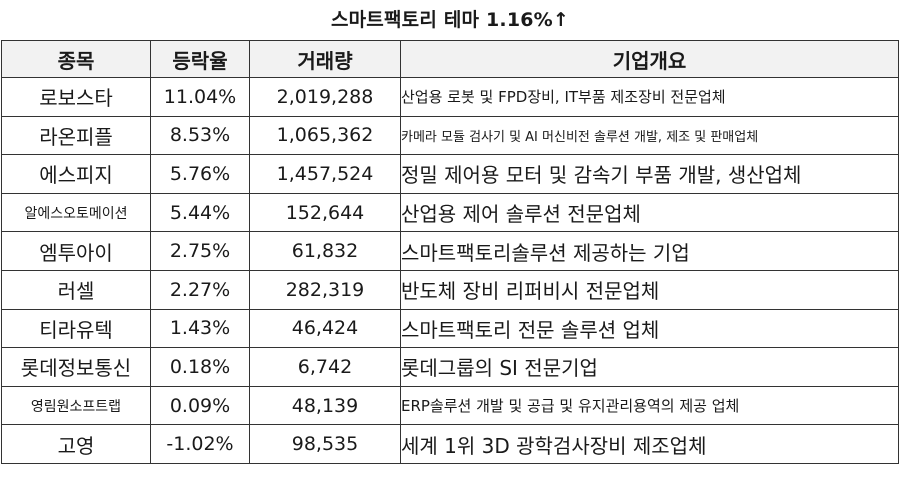  What do you see at coordinates (76, 251) in the screenshot?
I see `stock-name: 엠투아이` at bounding box center [76, 251].